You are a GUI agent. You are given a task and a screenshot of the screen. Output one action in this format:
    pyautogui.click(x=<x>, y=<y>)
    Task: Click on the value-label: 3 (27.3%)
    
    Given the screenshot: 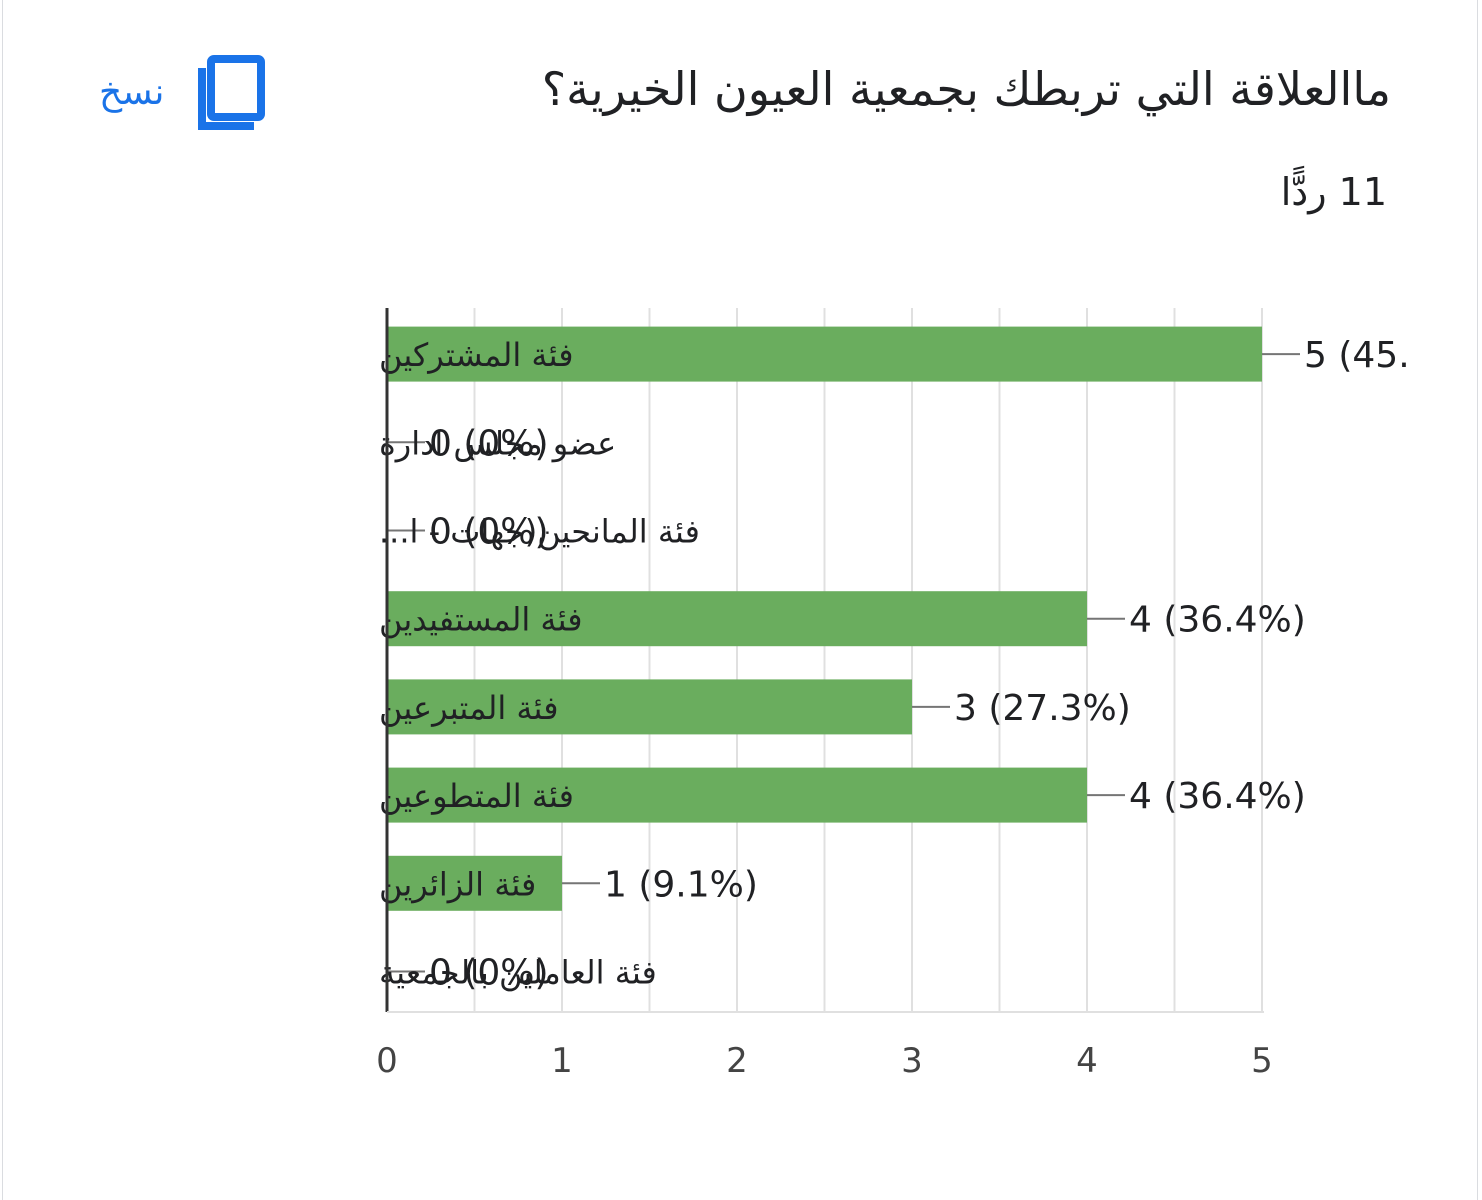 What is the action you would take?
    pyautogui.click(x=1042, y=708)
    